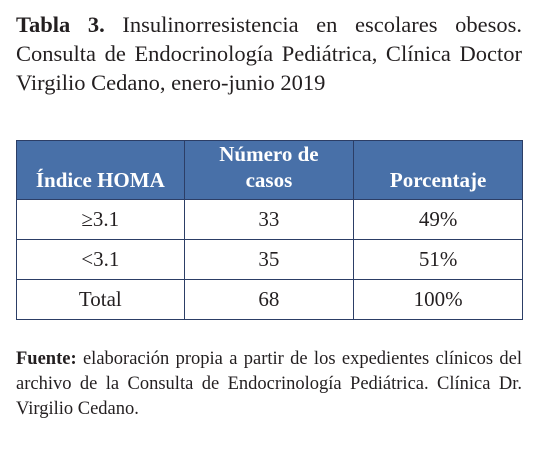 The width and height of the screenshot is (536, 450). I want to click on table-cell: <3.1, so click(100, 259).